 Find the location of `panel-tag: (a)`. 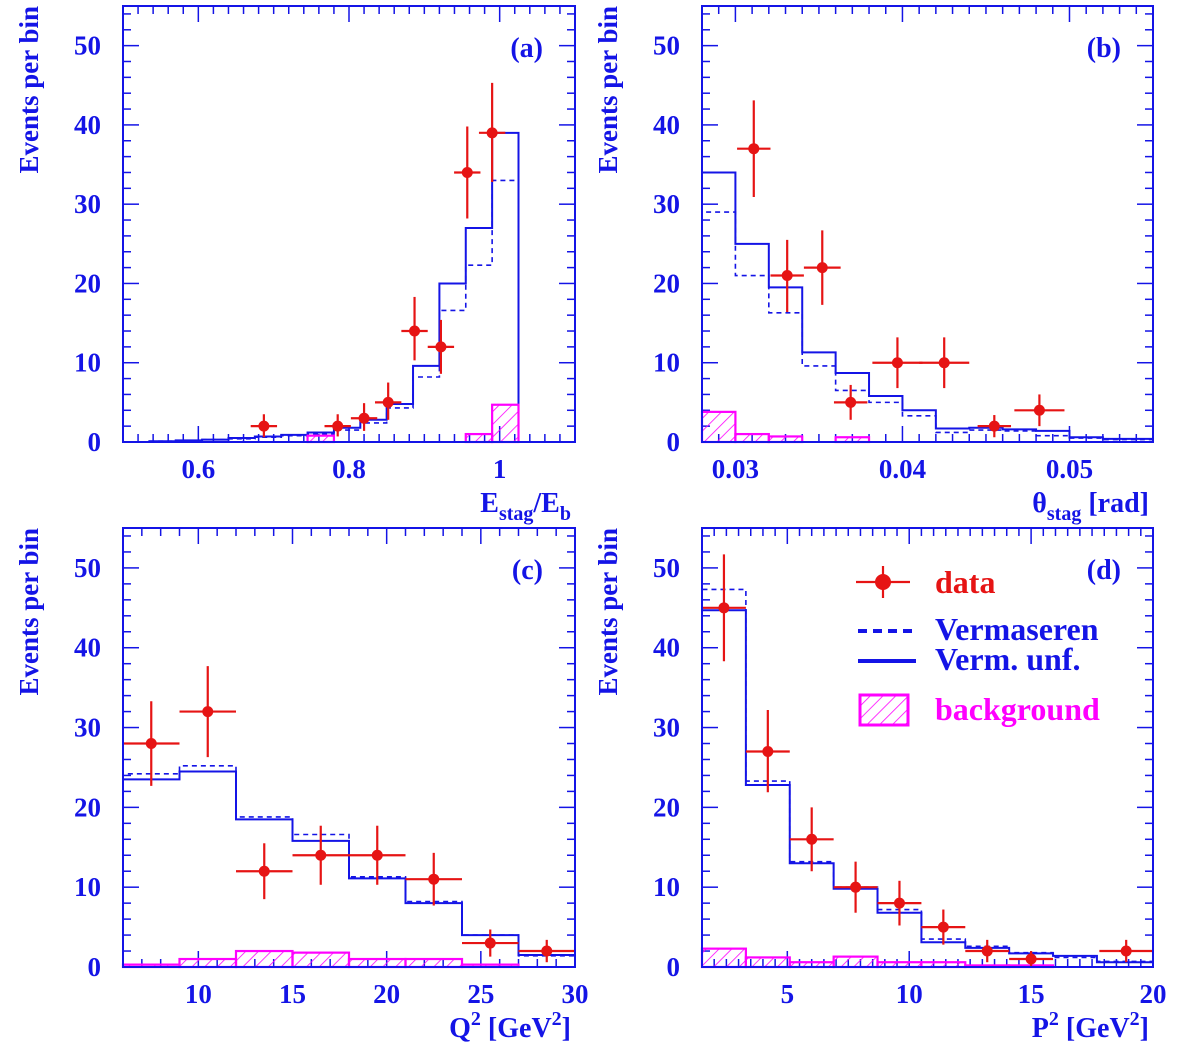

panel-tag: (a) is located at coordinates (526, 48).